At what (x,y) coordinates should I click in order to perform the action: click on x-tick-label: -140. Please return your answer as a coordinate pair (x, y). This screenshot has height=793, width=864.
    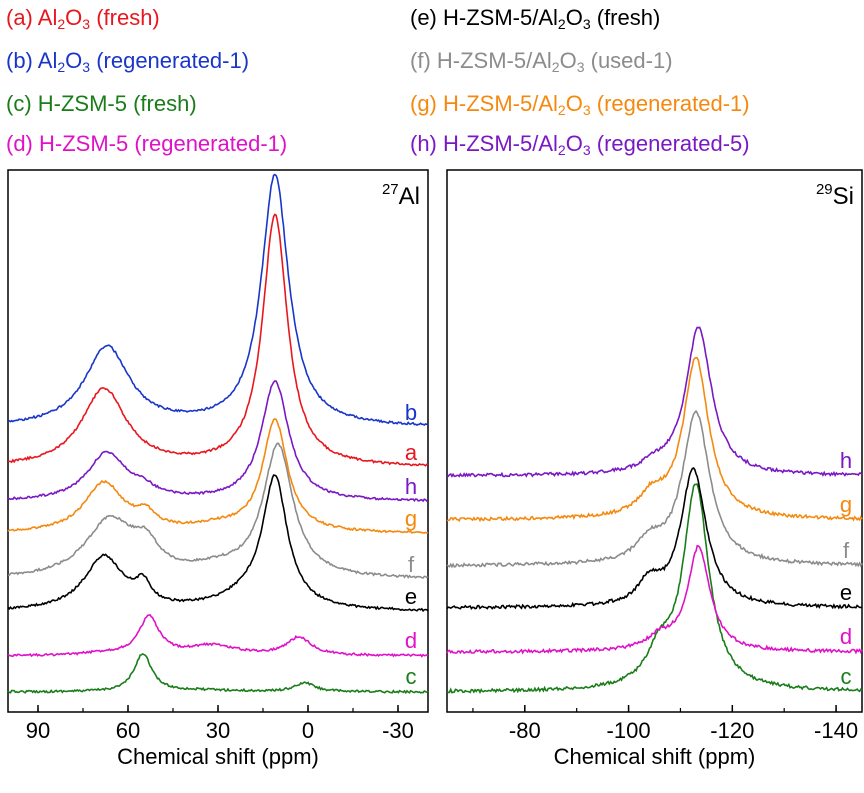
    Looking at the image, I should click on (836, 730).